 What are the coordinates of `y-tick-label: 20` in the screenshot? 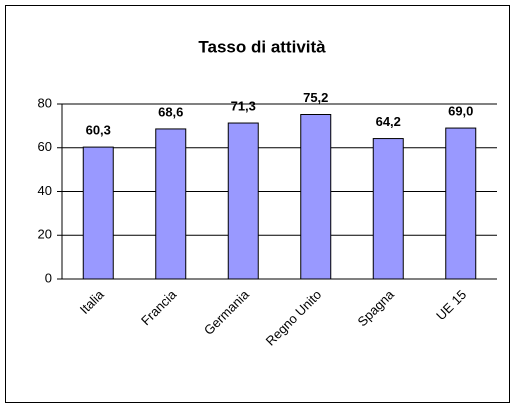 It's located at (45, 234).